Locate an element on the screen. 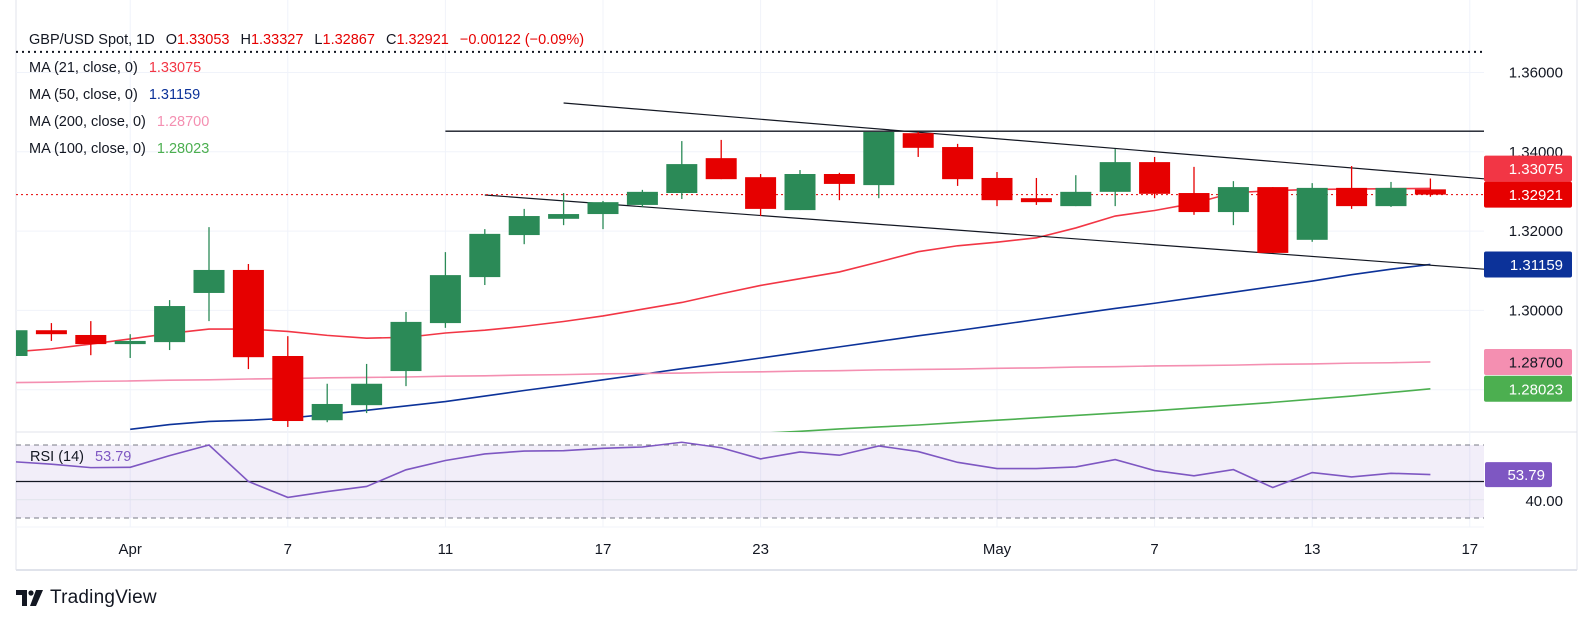 Image resolution: width=1593 pixels, height=626 pixels. price-axis-label: 1.32000 is located at coordinates (1536, 231).